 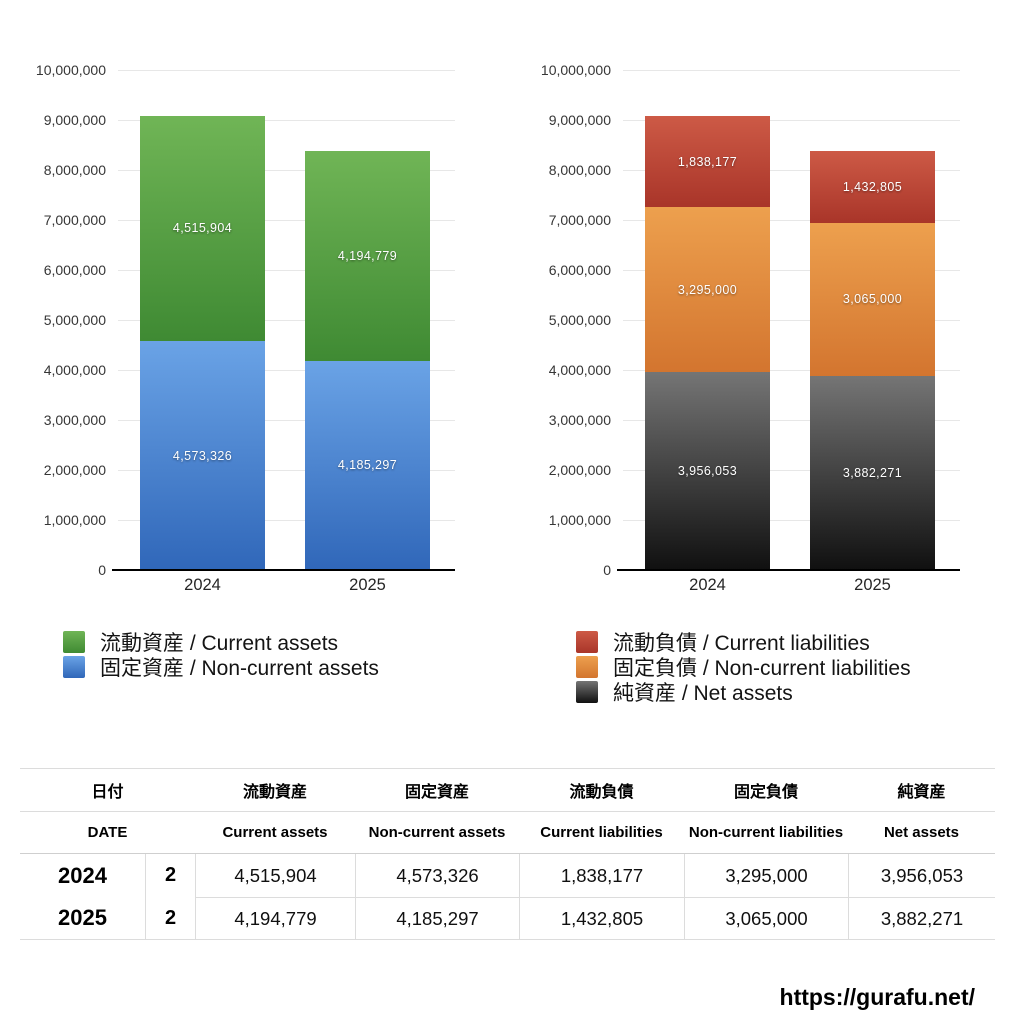 I want to click on bar-value-label: 4,194,779, so click(x=367, y=255).